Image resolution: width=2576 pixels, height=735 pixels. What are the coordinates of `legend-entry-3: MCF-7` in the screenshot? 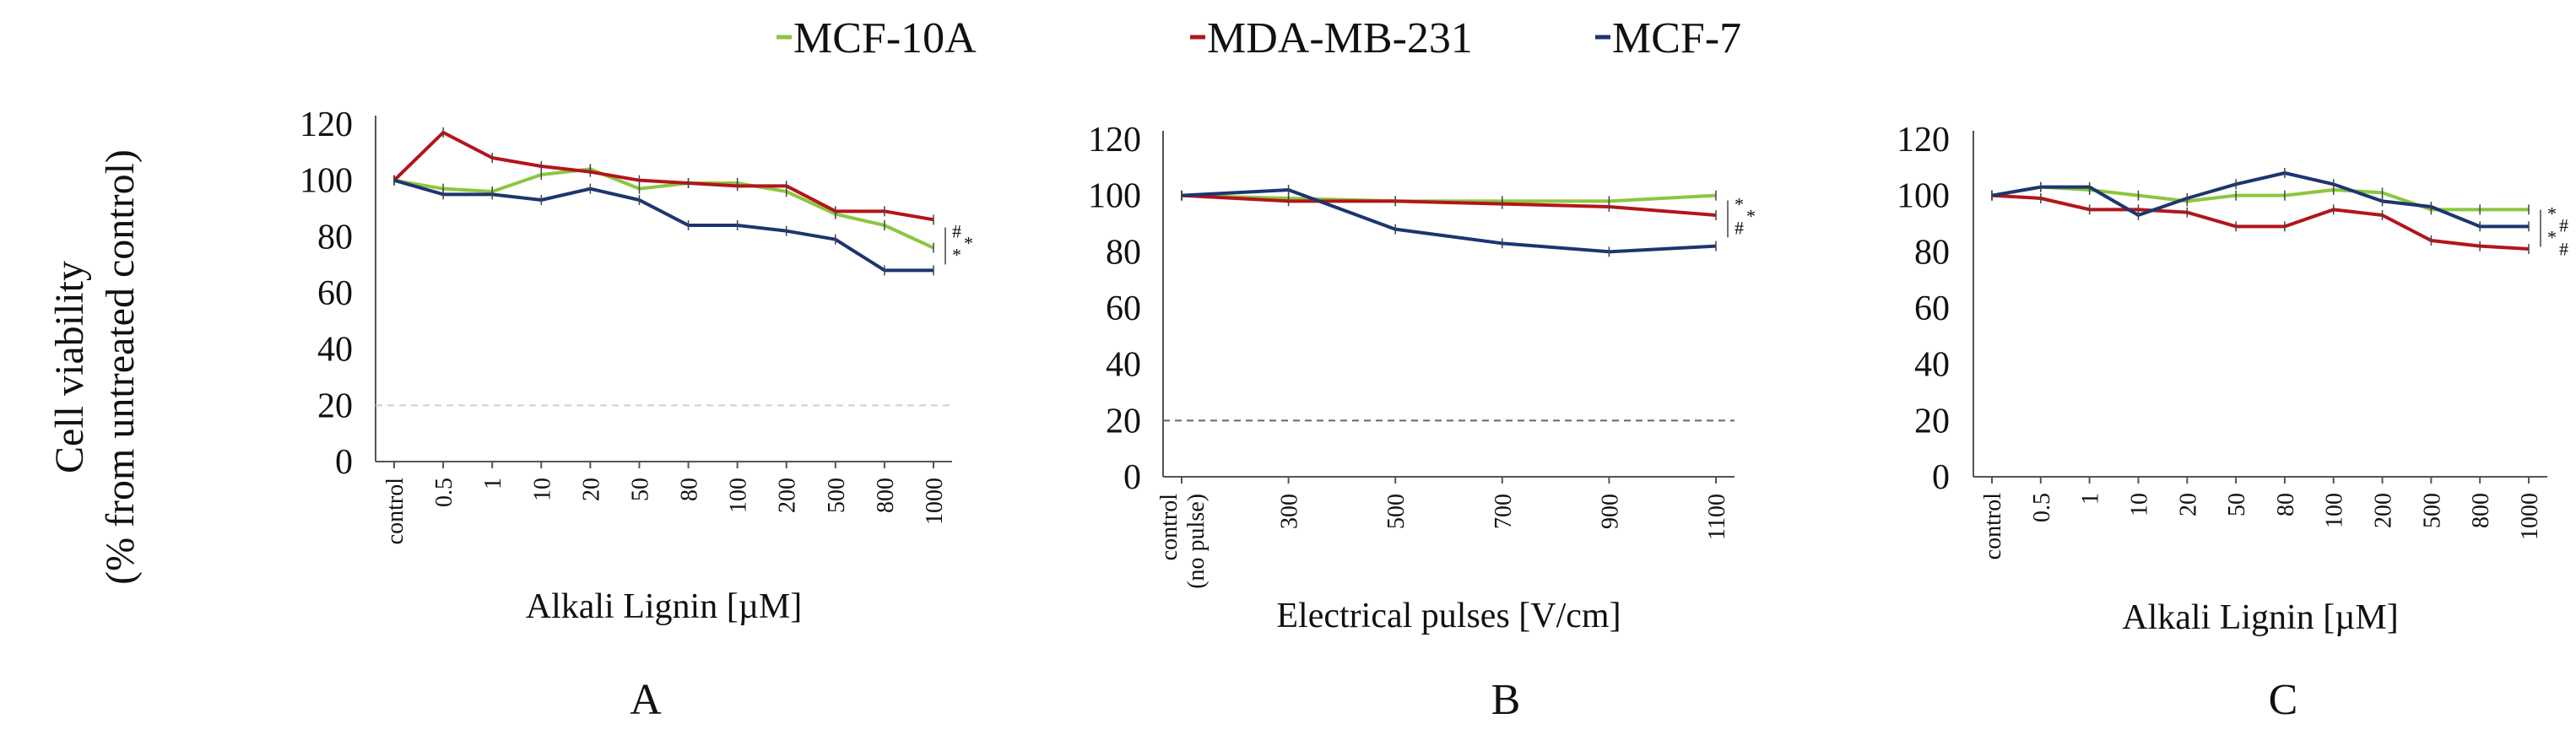 It's located at (1668, 38).